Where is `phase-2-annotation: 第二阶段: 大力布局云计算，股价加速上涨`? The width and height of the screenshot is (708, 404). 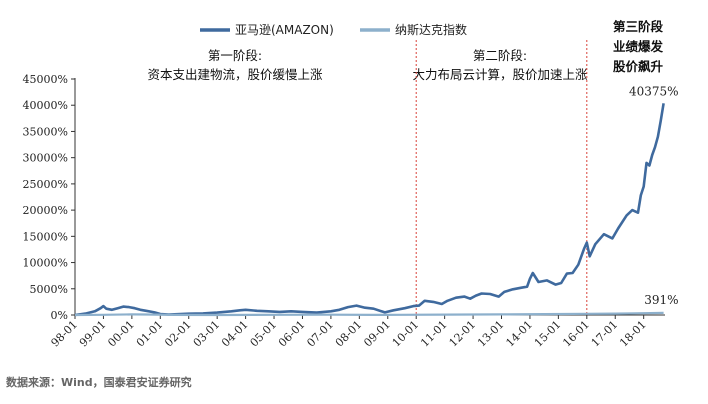 phase-2-annotation: 第二阶段: 大力布局云计算，股价加速上涨 is located at coordinates (500, 65).